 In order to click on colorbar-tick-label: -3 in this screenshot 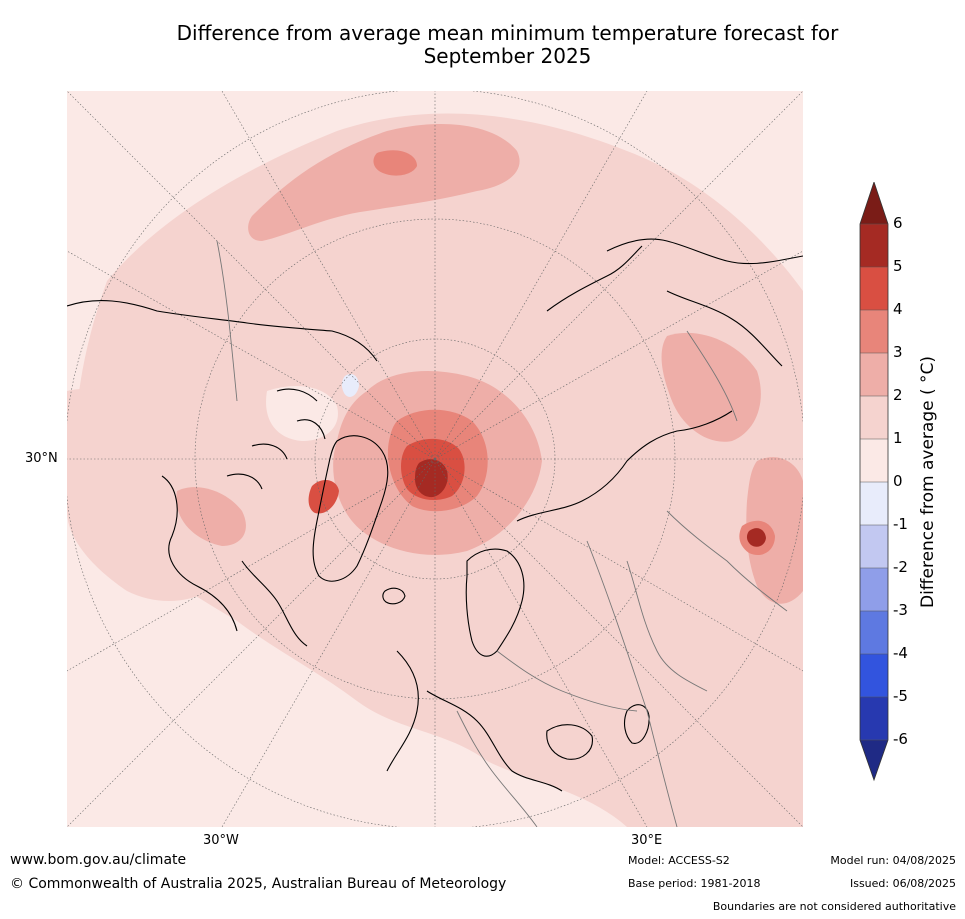, I will do `click(900, 610)`.